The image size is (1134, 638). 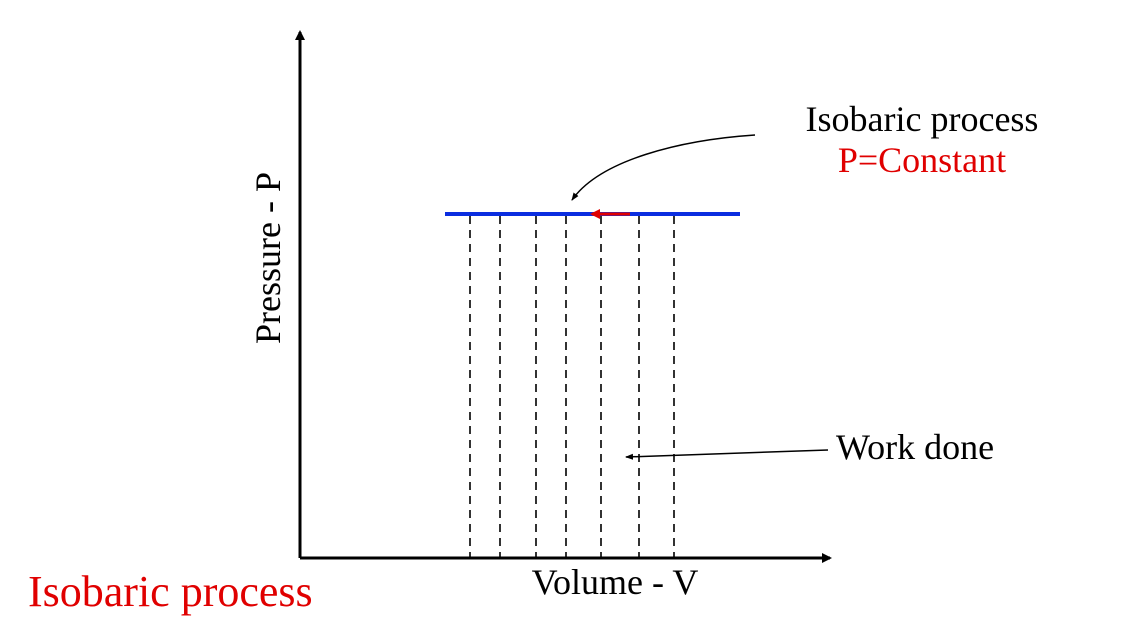 I want to click on work-pointer, so click(x=727, y=454).